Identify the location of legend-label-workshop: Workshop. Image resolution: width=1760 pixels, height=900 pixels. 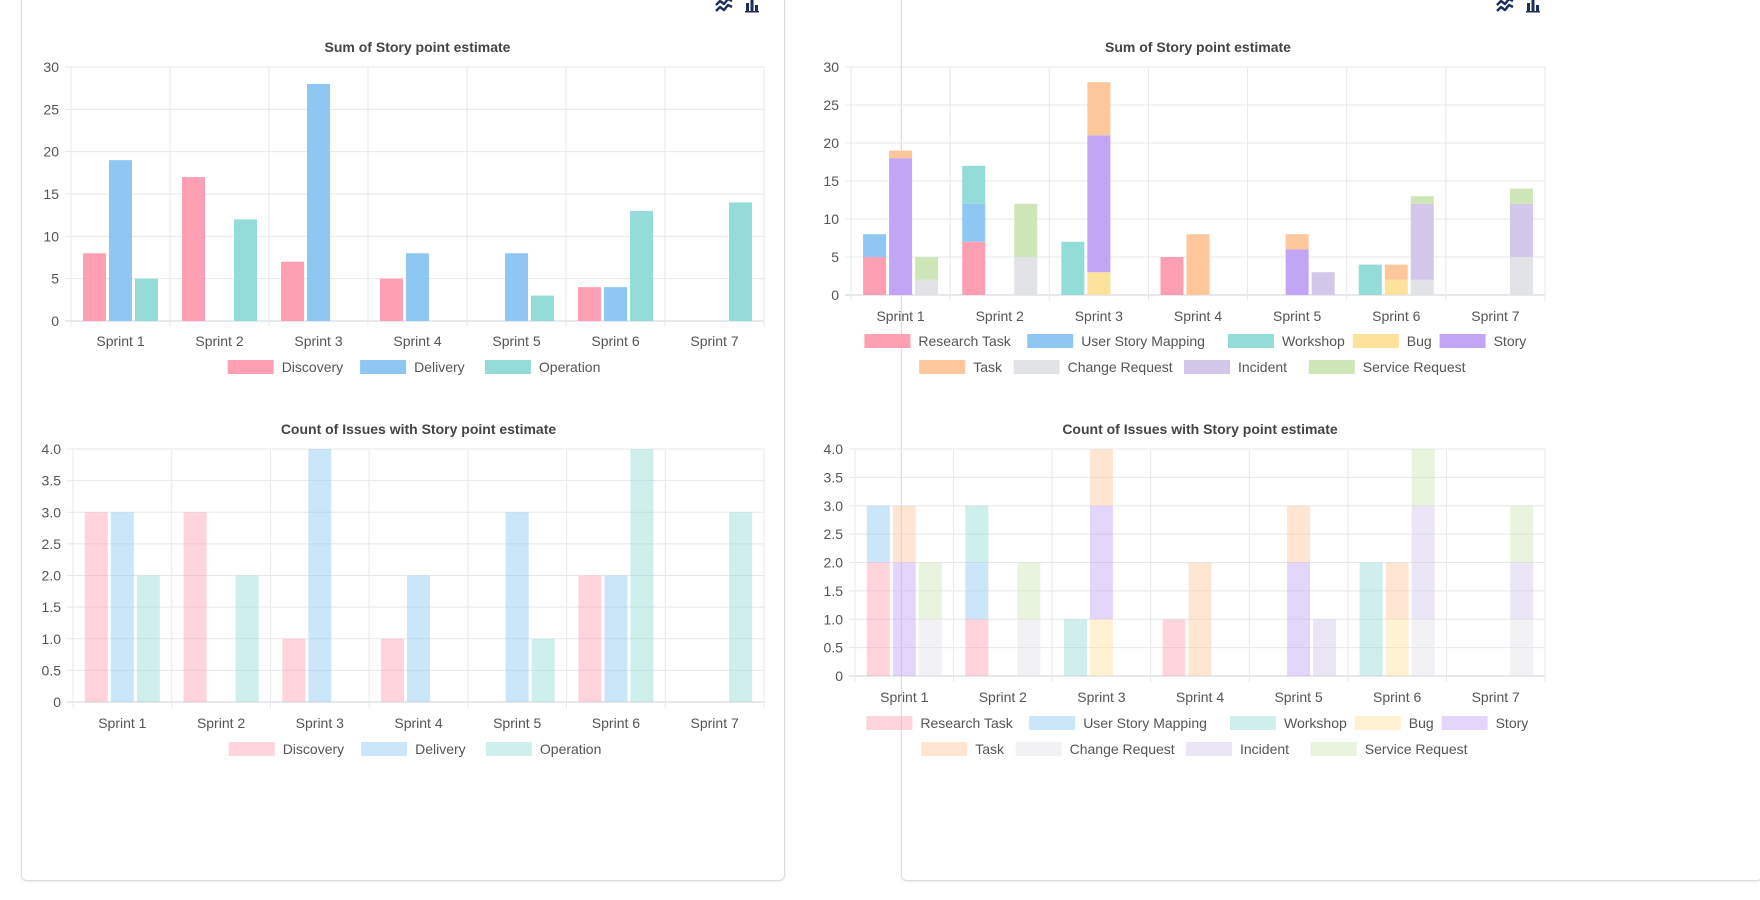
(1315, 723).